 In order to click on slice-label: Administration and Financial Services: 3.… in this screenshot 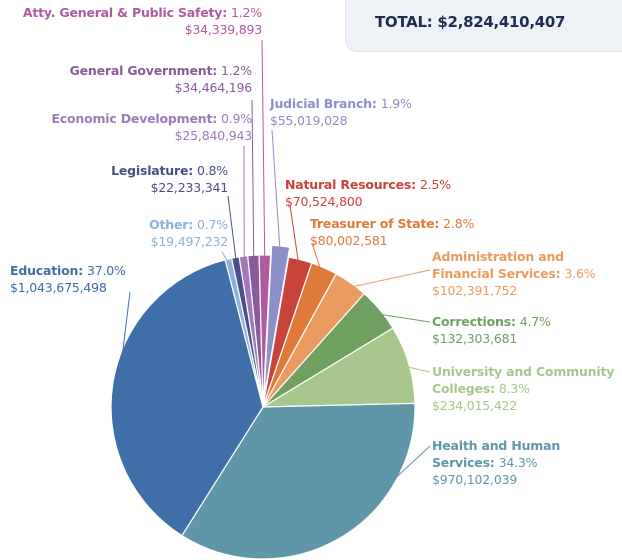, I will do `click(516, 273)`.